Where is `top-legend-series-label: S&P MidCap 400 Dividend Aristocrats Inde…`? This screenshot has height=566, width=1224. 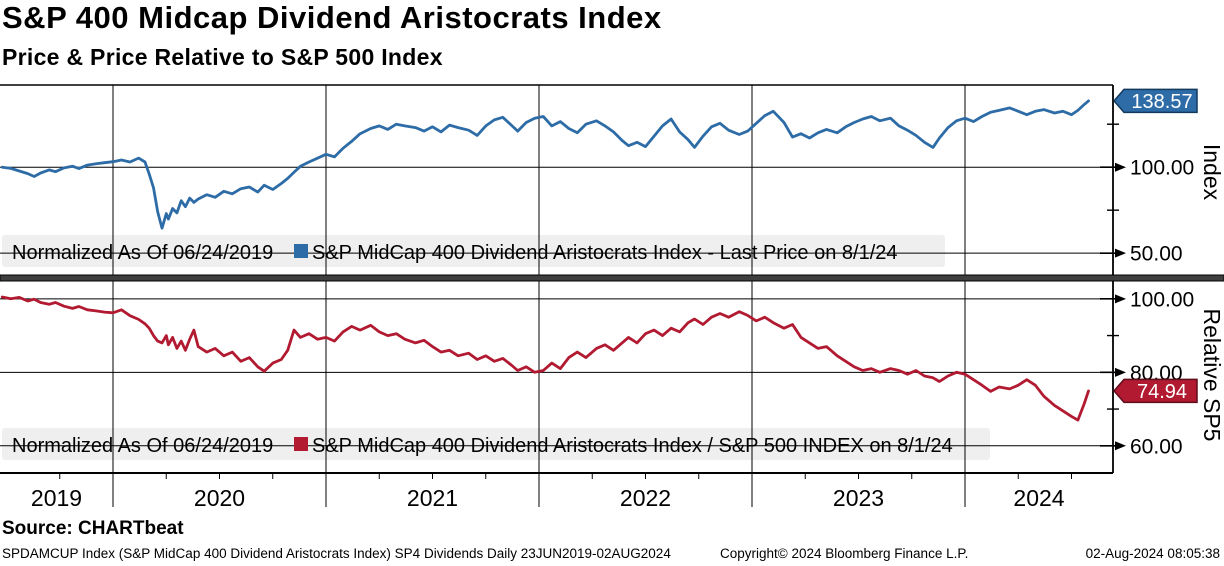 top-legend-series-label: S&P MidCap 400 Dividend Aristocrats Inde… is located at coordinates (605, 253).